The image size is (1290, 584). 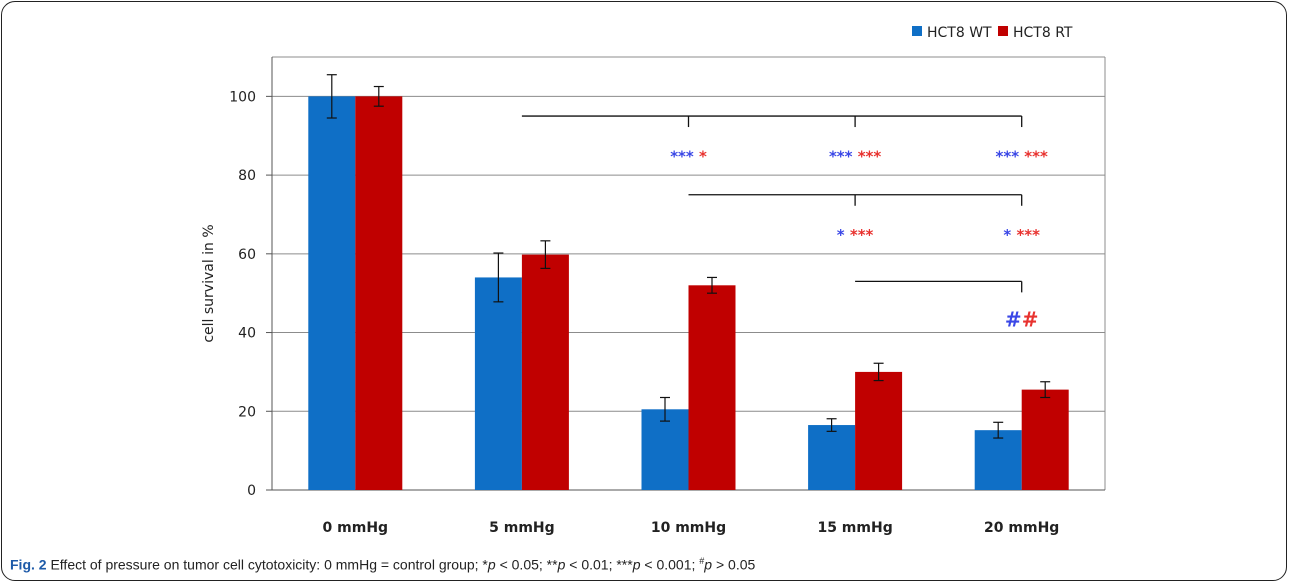 What do you see at coordinates (242, 97) in the screenshot?
I see `y-tick-label: 100` at bounding box center [242, 97].